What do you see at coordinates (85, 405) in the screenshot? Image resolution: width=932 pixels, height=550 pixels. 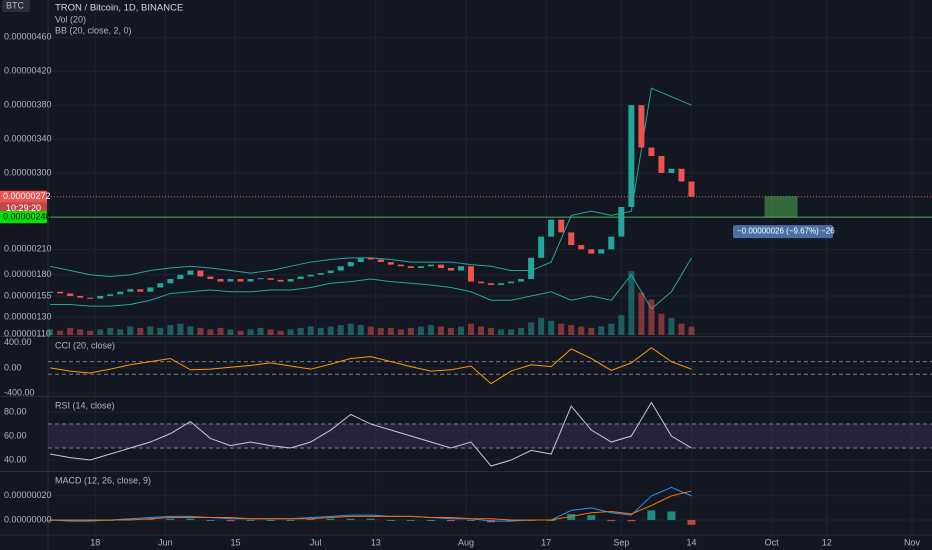 I see `pane-title: RSI (14, close)` at bounding box center [85, 405].